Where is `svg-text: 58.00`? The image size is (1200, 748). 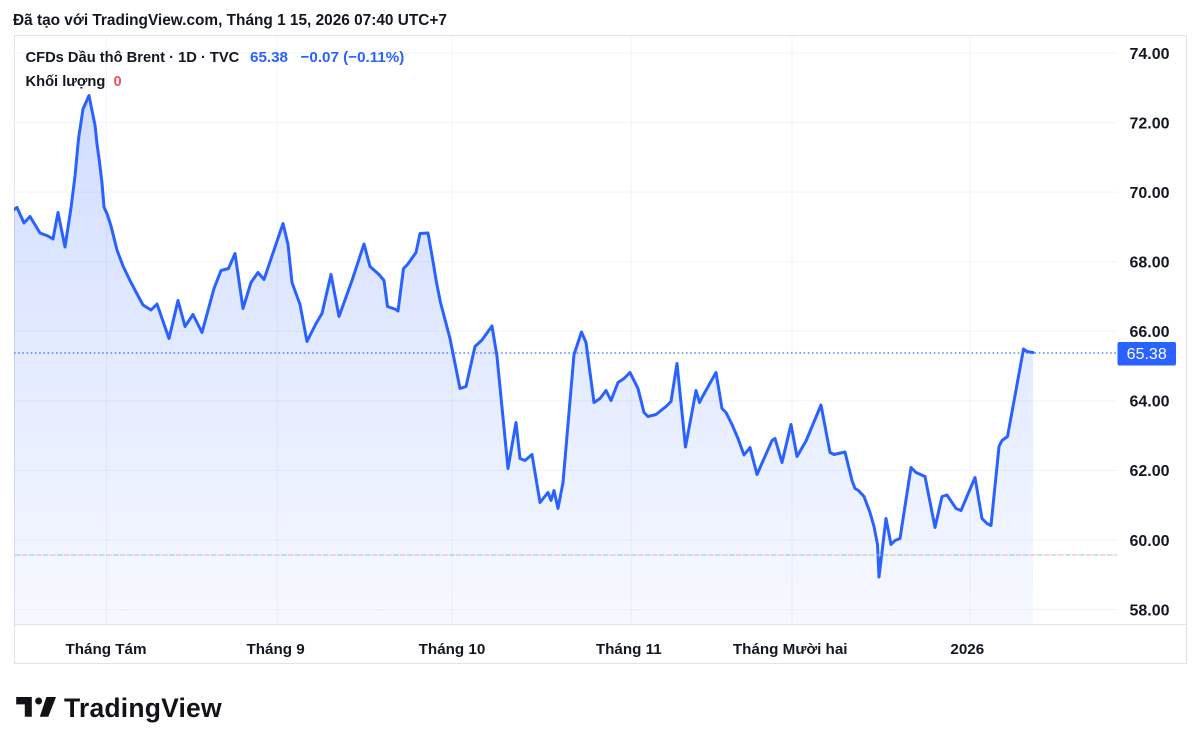
svg-text: 58.00 is located at coordinates (1149, 610).